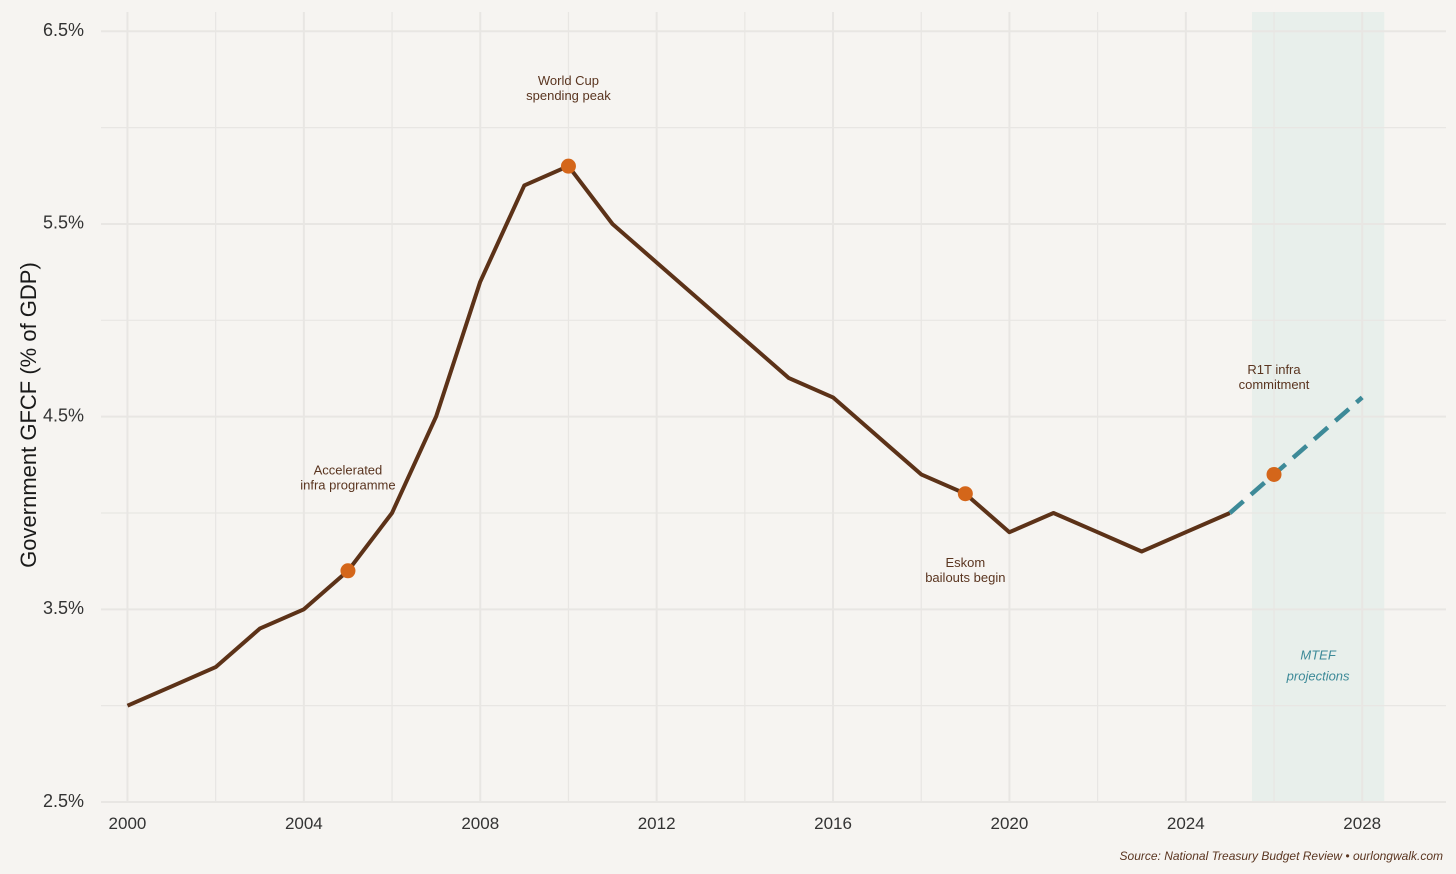  I want to click on annotation-label: R1T infra commitment, so click(1274, 377).